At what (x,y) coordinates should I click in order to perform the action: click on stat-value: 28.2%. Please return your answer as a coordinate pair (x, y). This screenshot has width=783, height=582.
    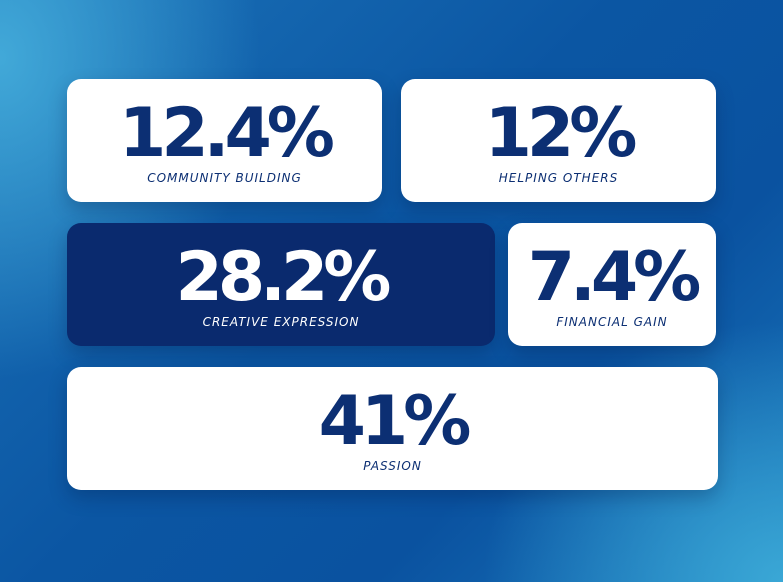
    Looking at the image, I should click on (283, 277).